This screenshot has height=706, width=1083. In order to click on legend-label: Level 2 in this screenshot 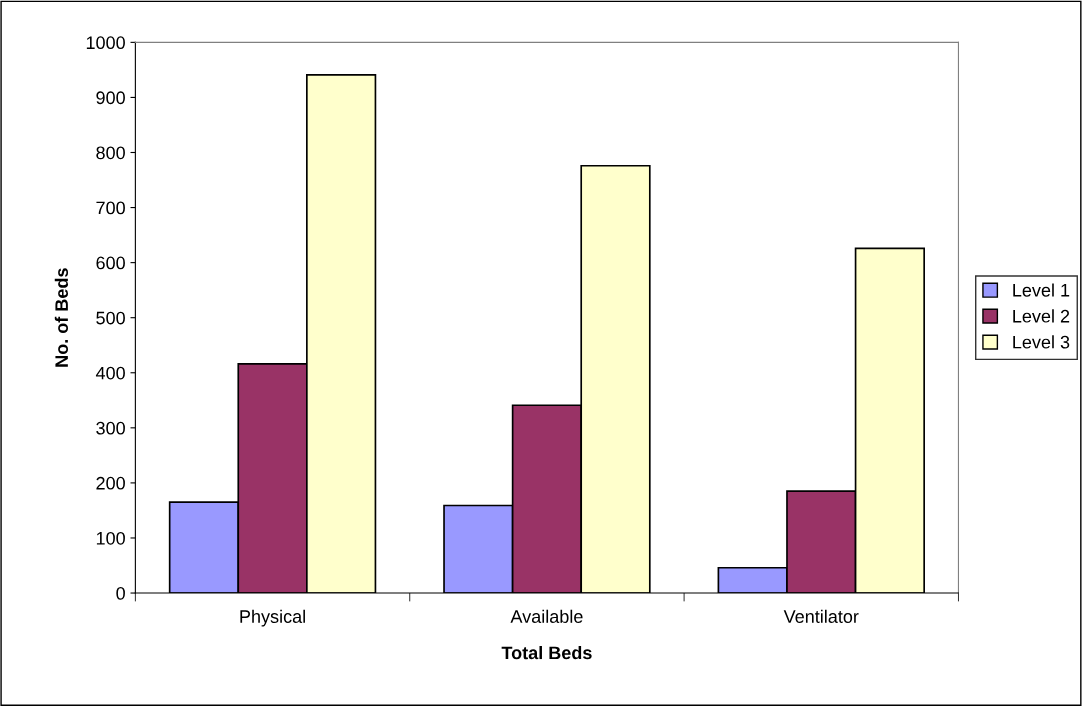, I will do `click(1041, 316)`.